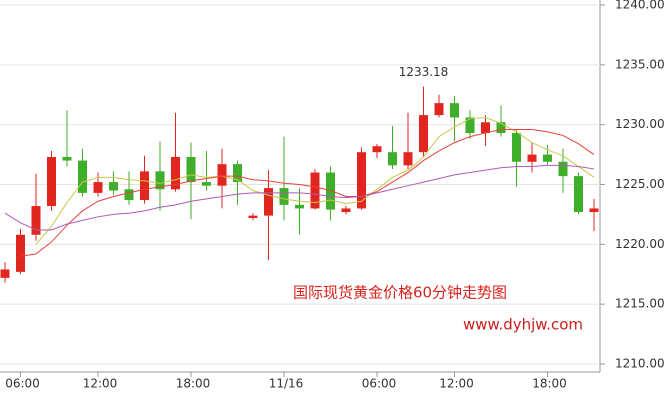  What do you see at coordinates (640, 244) in the screenshot?
I see `y-tick-label: 1220.00` at bounding box center [640, 244].